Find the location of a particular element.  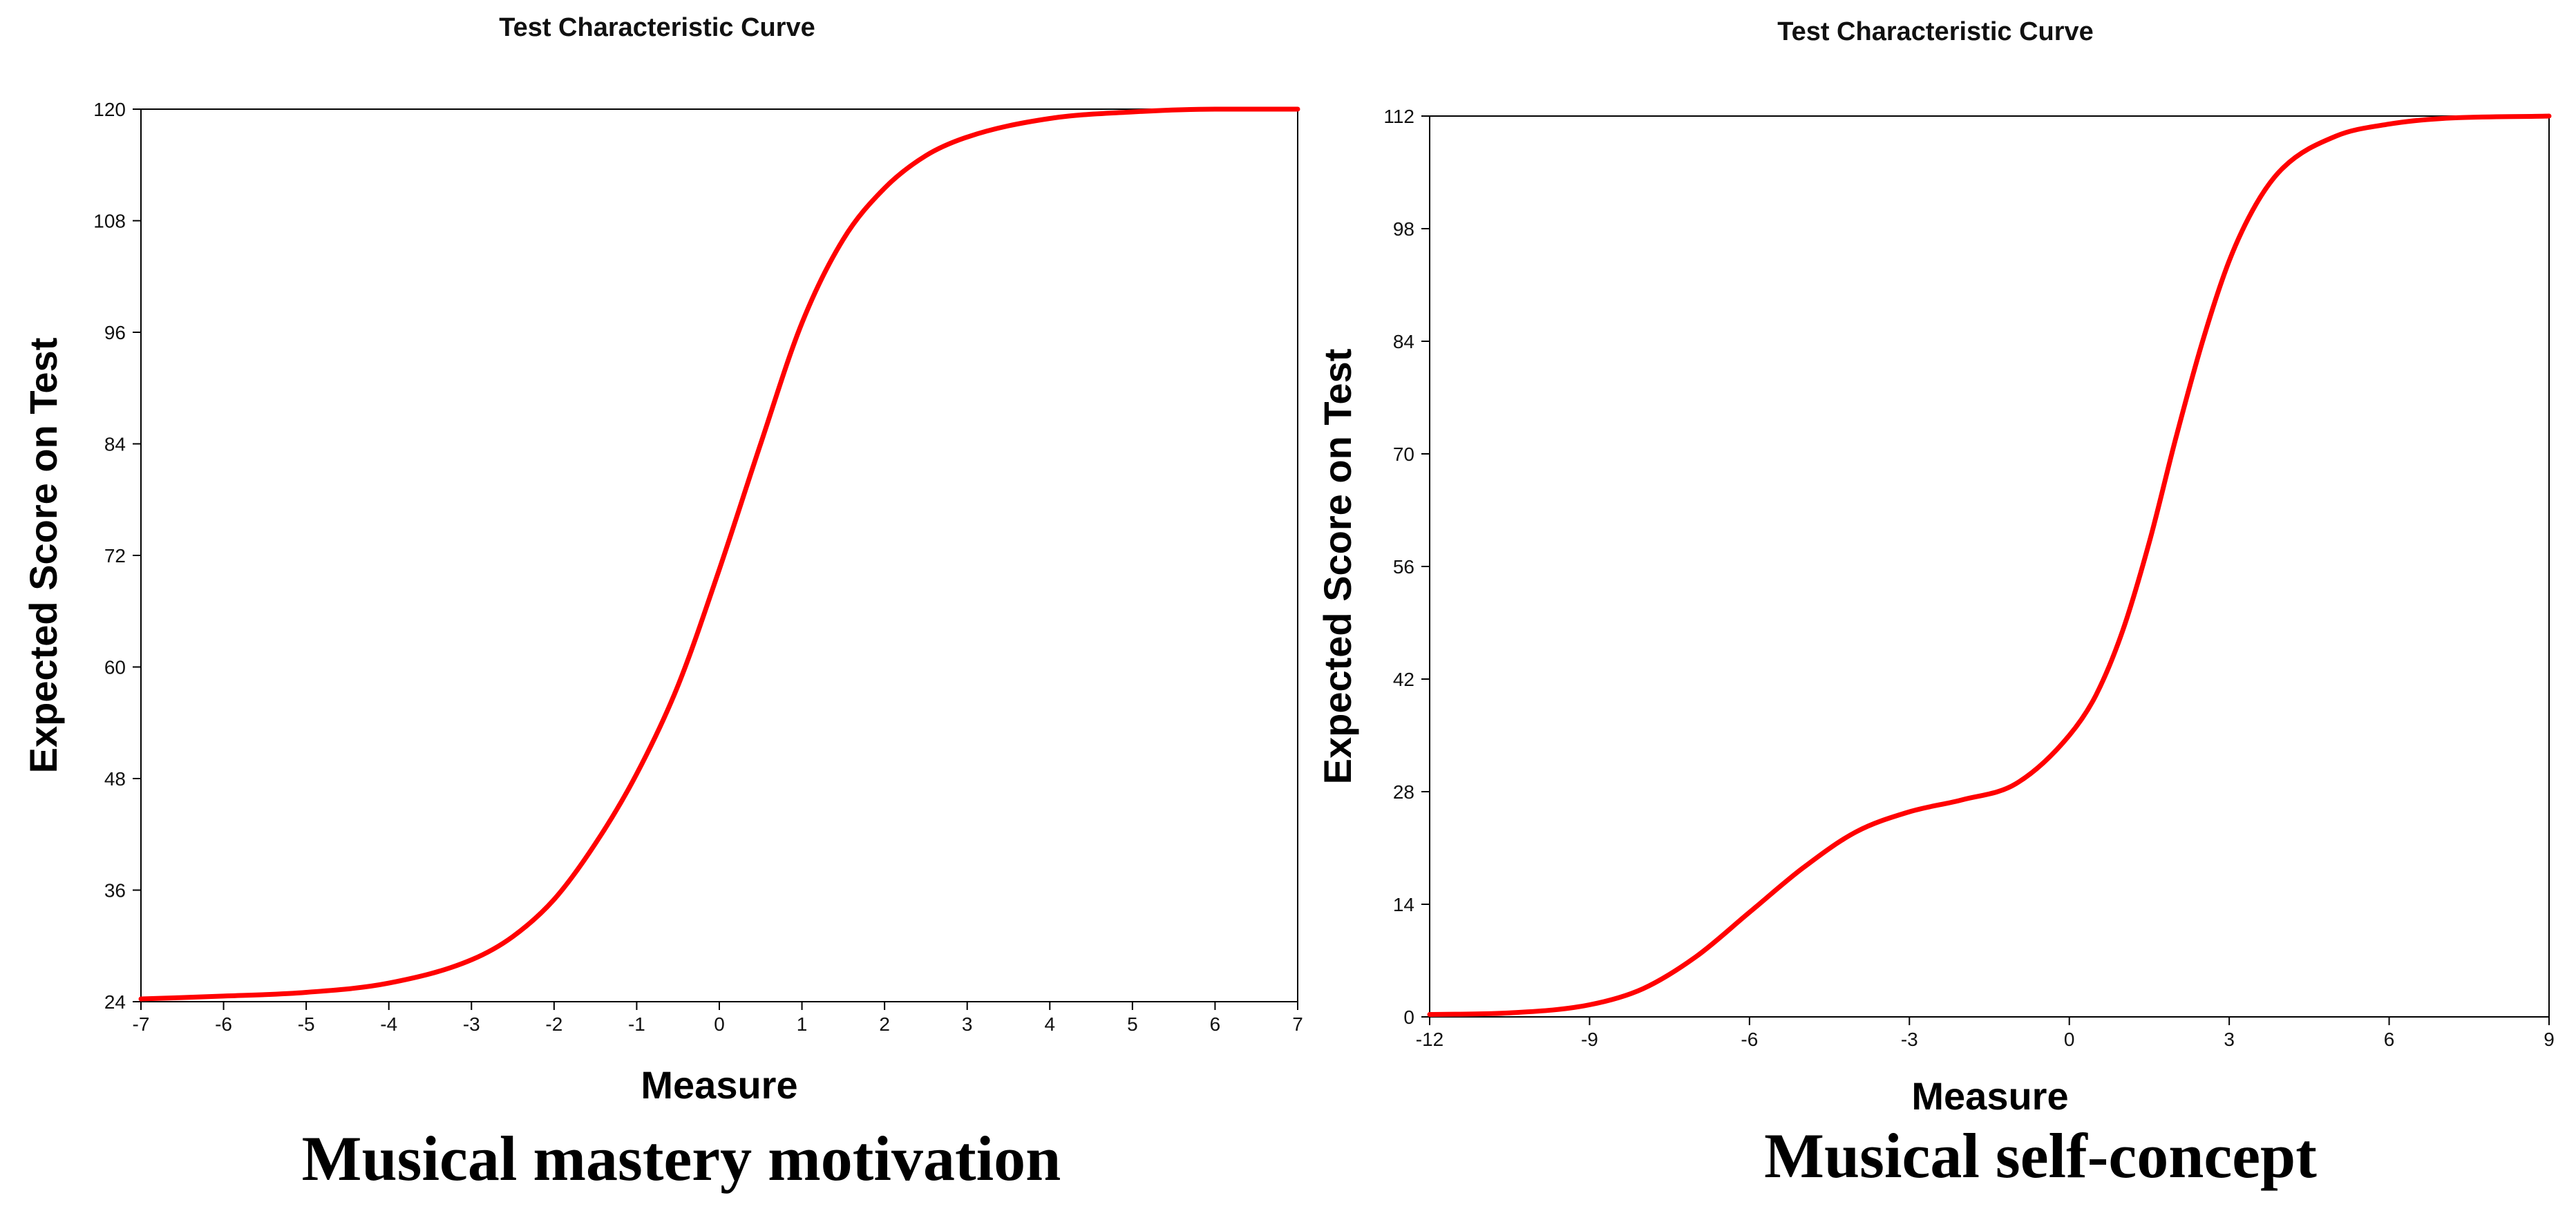

y-tick-label: 112 is located at coordinates (1398, 116).